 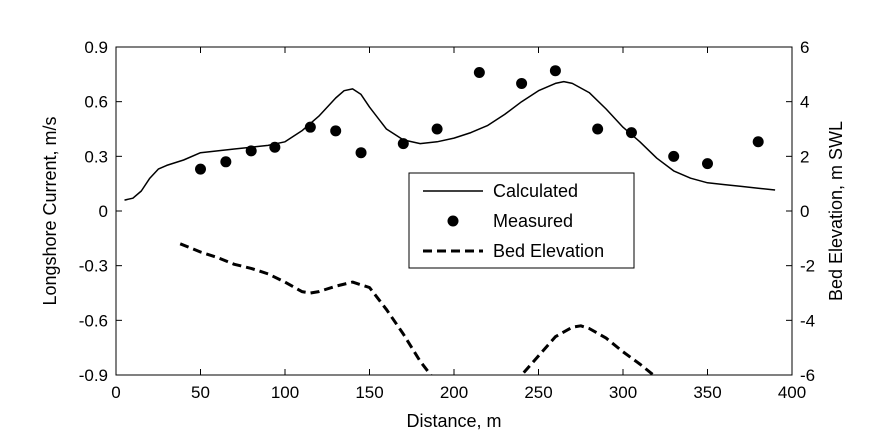 I want to click on left-y-axis: 0.9 0.6 0.3 0 -0.3 -0.6 -0.9, so click(x=100, y=211).